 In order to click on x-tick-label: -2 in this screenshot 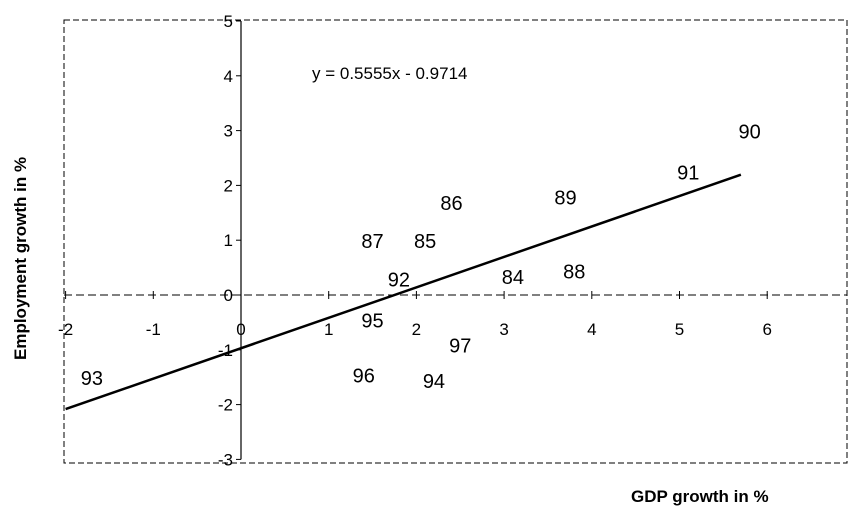, I will do `click(65, 329)`.